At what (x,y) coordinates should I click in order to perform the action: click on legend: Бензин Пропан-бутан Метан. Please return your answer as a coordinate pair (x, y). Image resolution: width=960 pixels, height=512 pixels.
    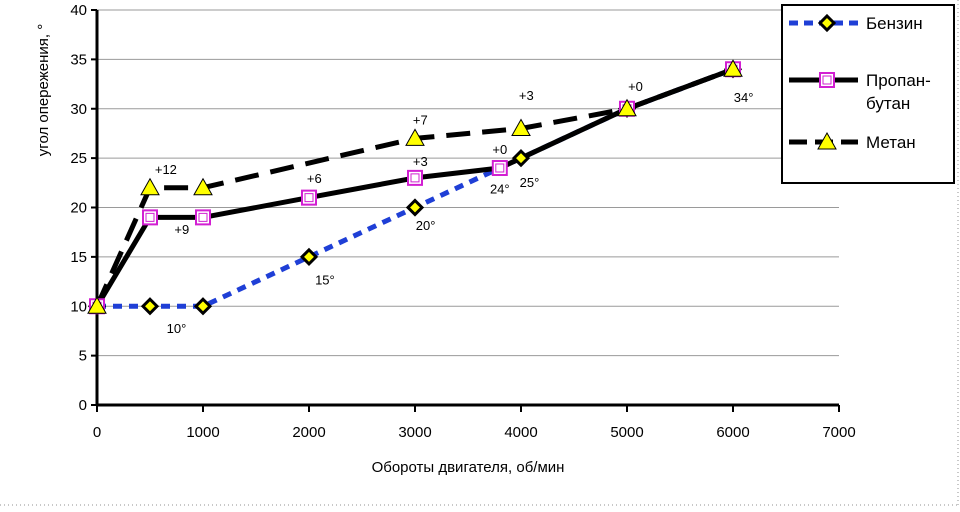
    Looking at the image, I should click on (868, 94).